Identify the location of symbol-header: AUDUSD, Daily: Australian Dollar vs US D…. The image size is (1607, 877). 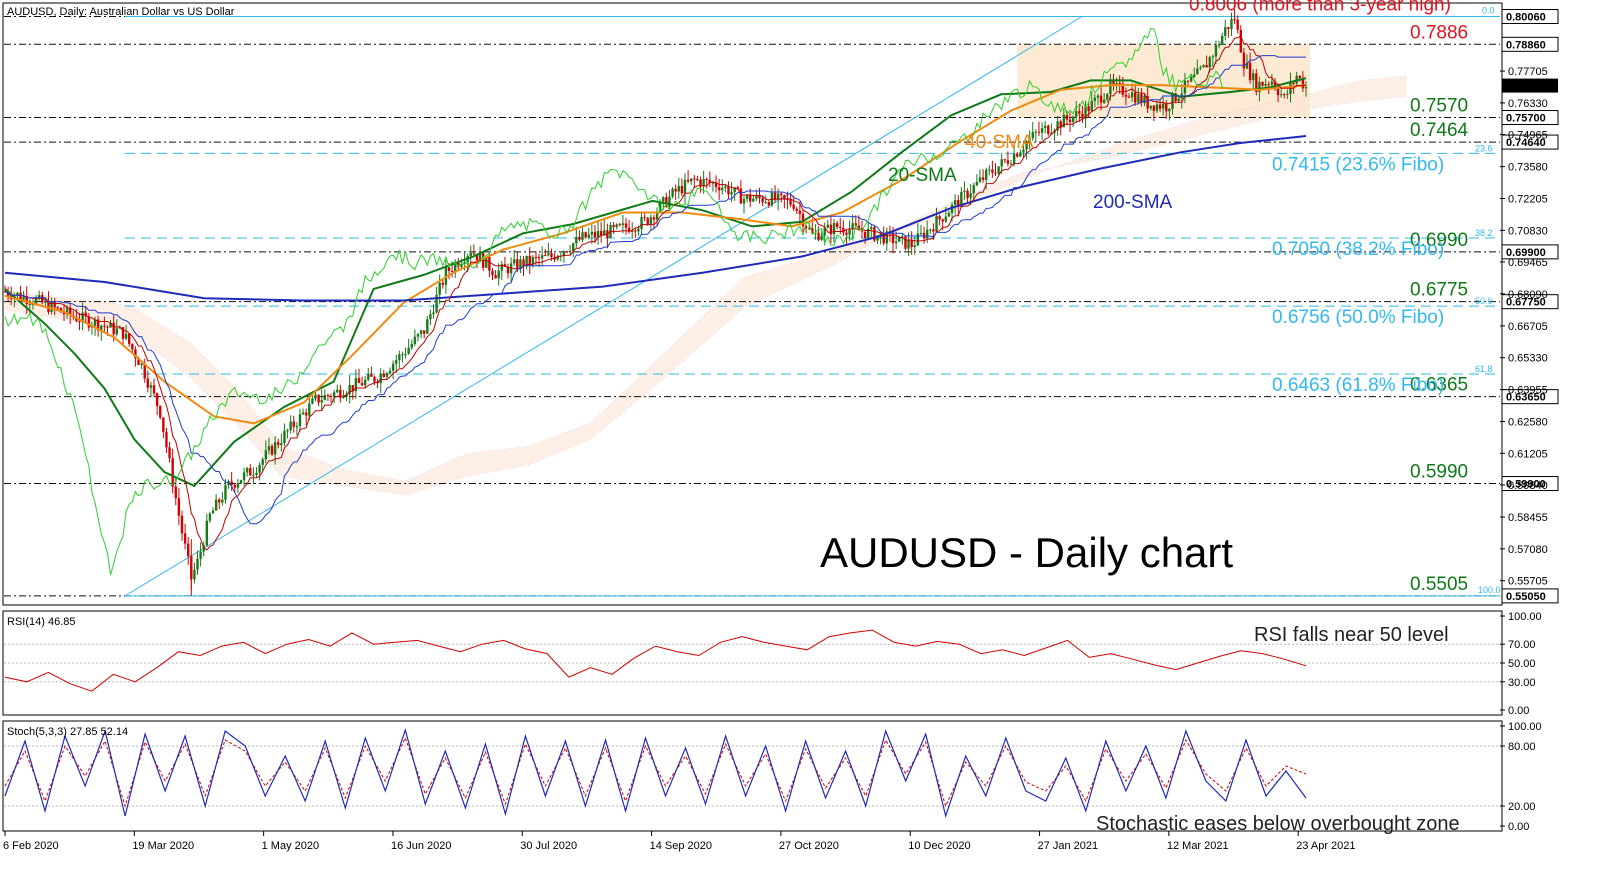
(121, 12).